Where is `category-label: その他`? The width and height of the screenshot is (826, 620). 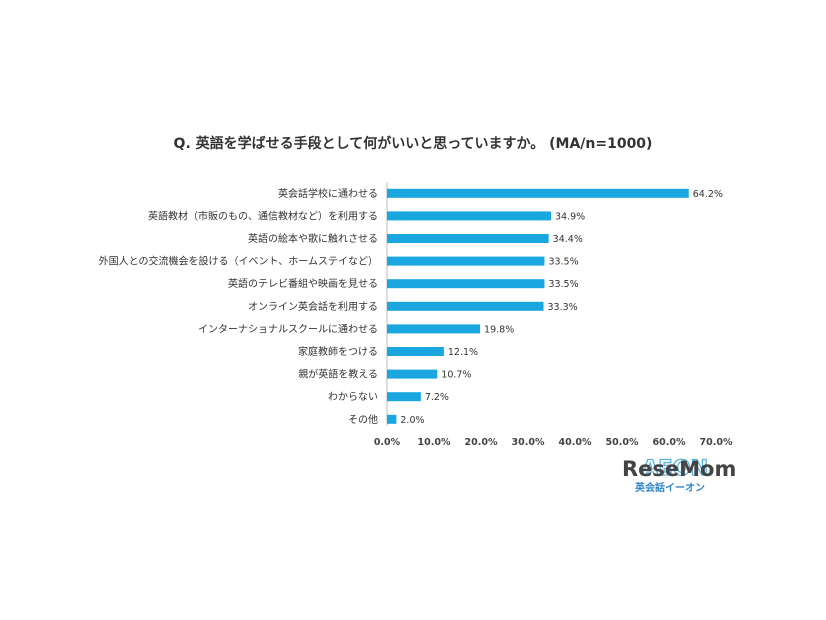 category-label: その他 is located at coordinates (363, 419).